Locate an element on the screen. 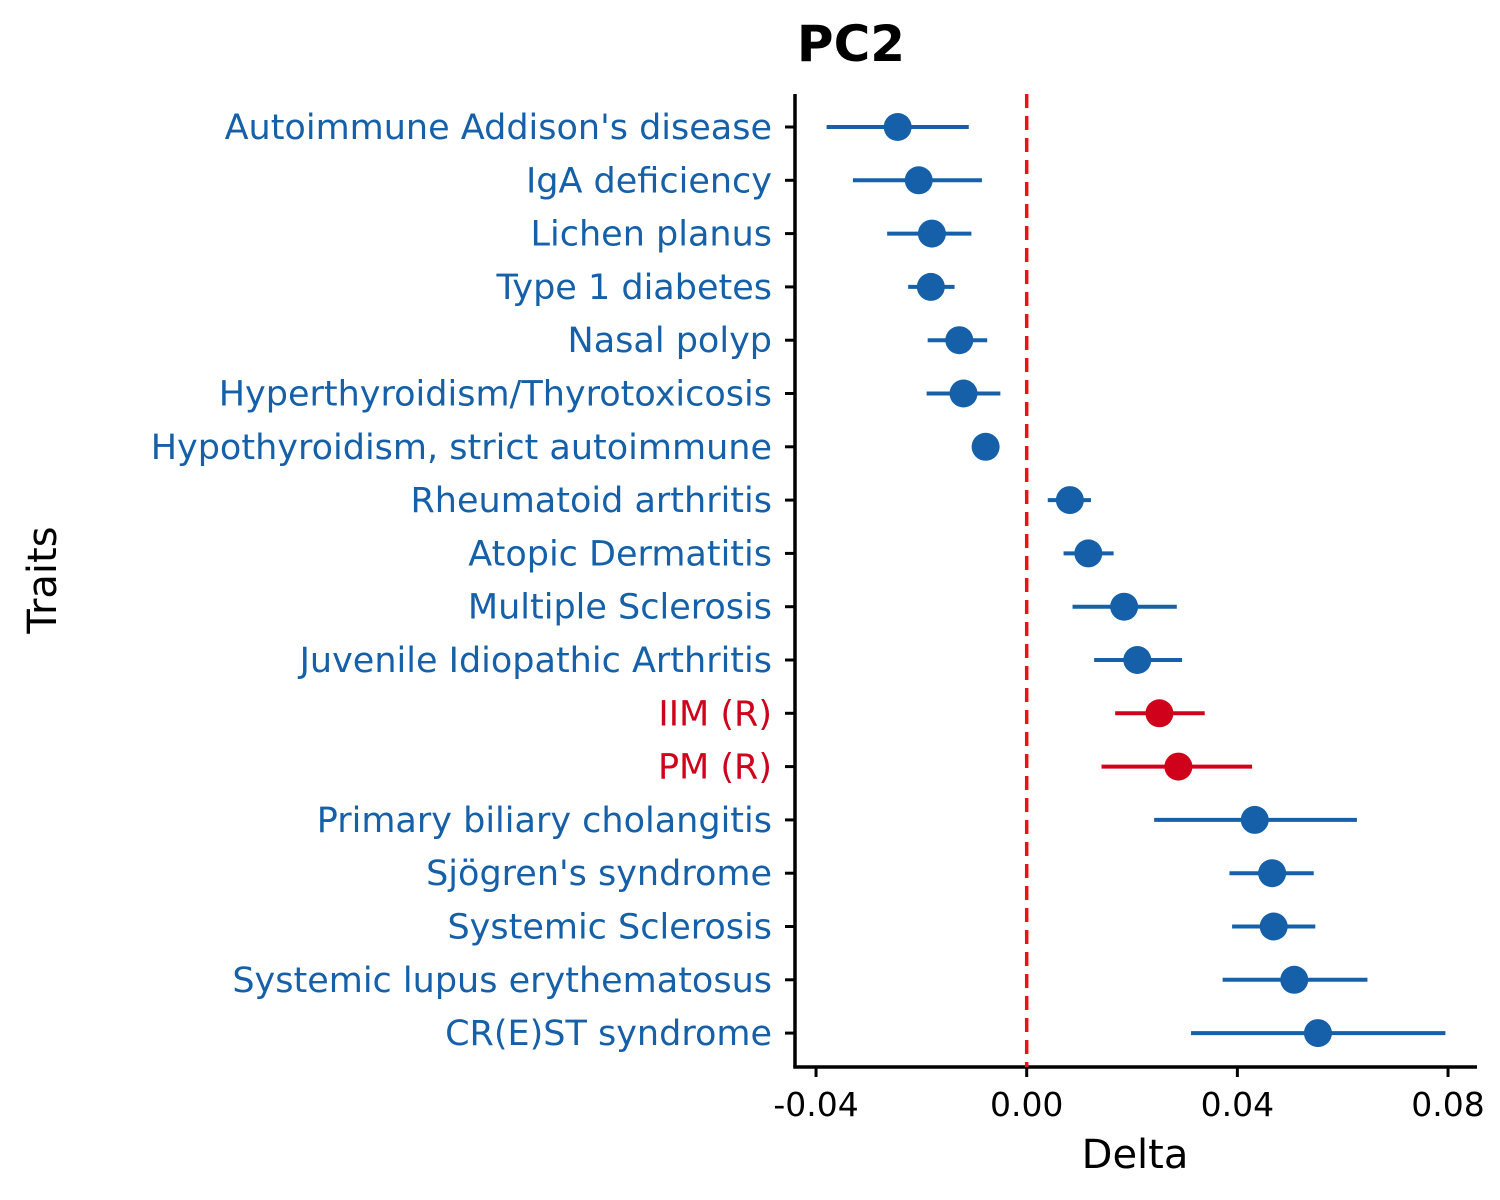 Image resolution: width=1500 pixels, height=1200 pixels. trait-label: Sjögren's syndrome is located at coordinates (599, 874).